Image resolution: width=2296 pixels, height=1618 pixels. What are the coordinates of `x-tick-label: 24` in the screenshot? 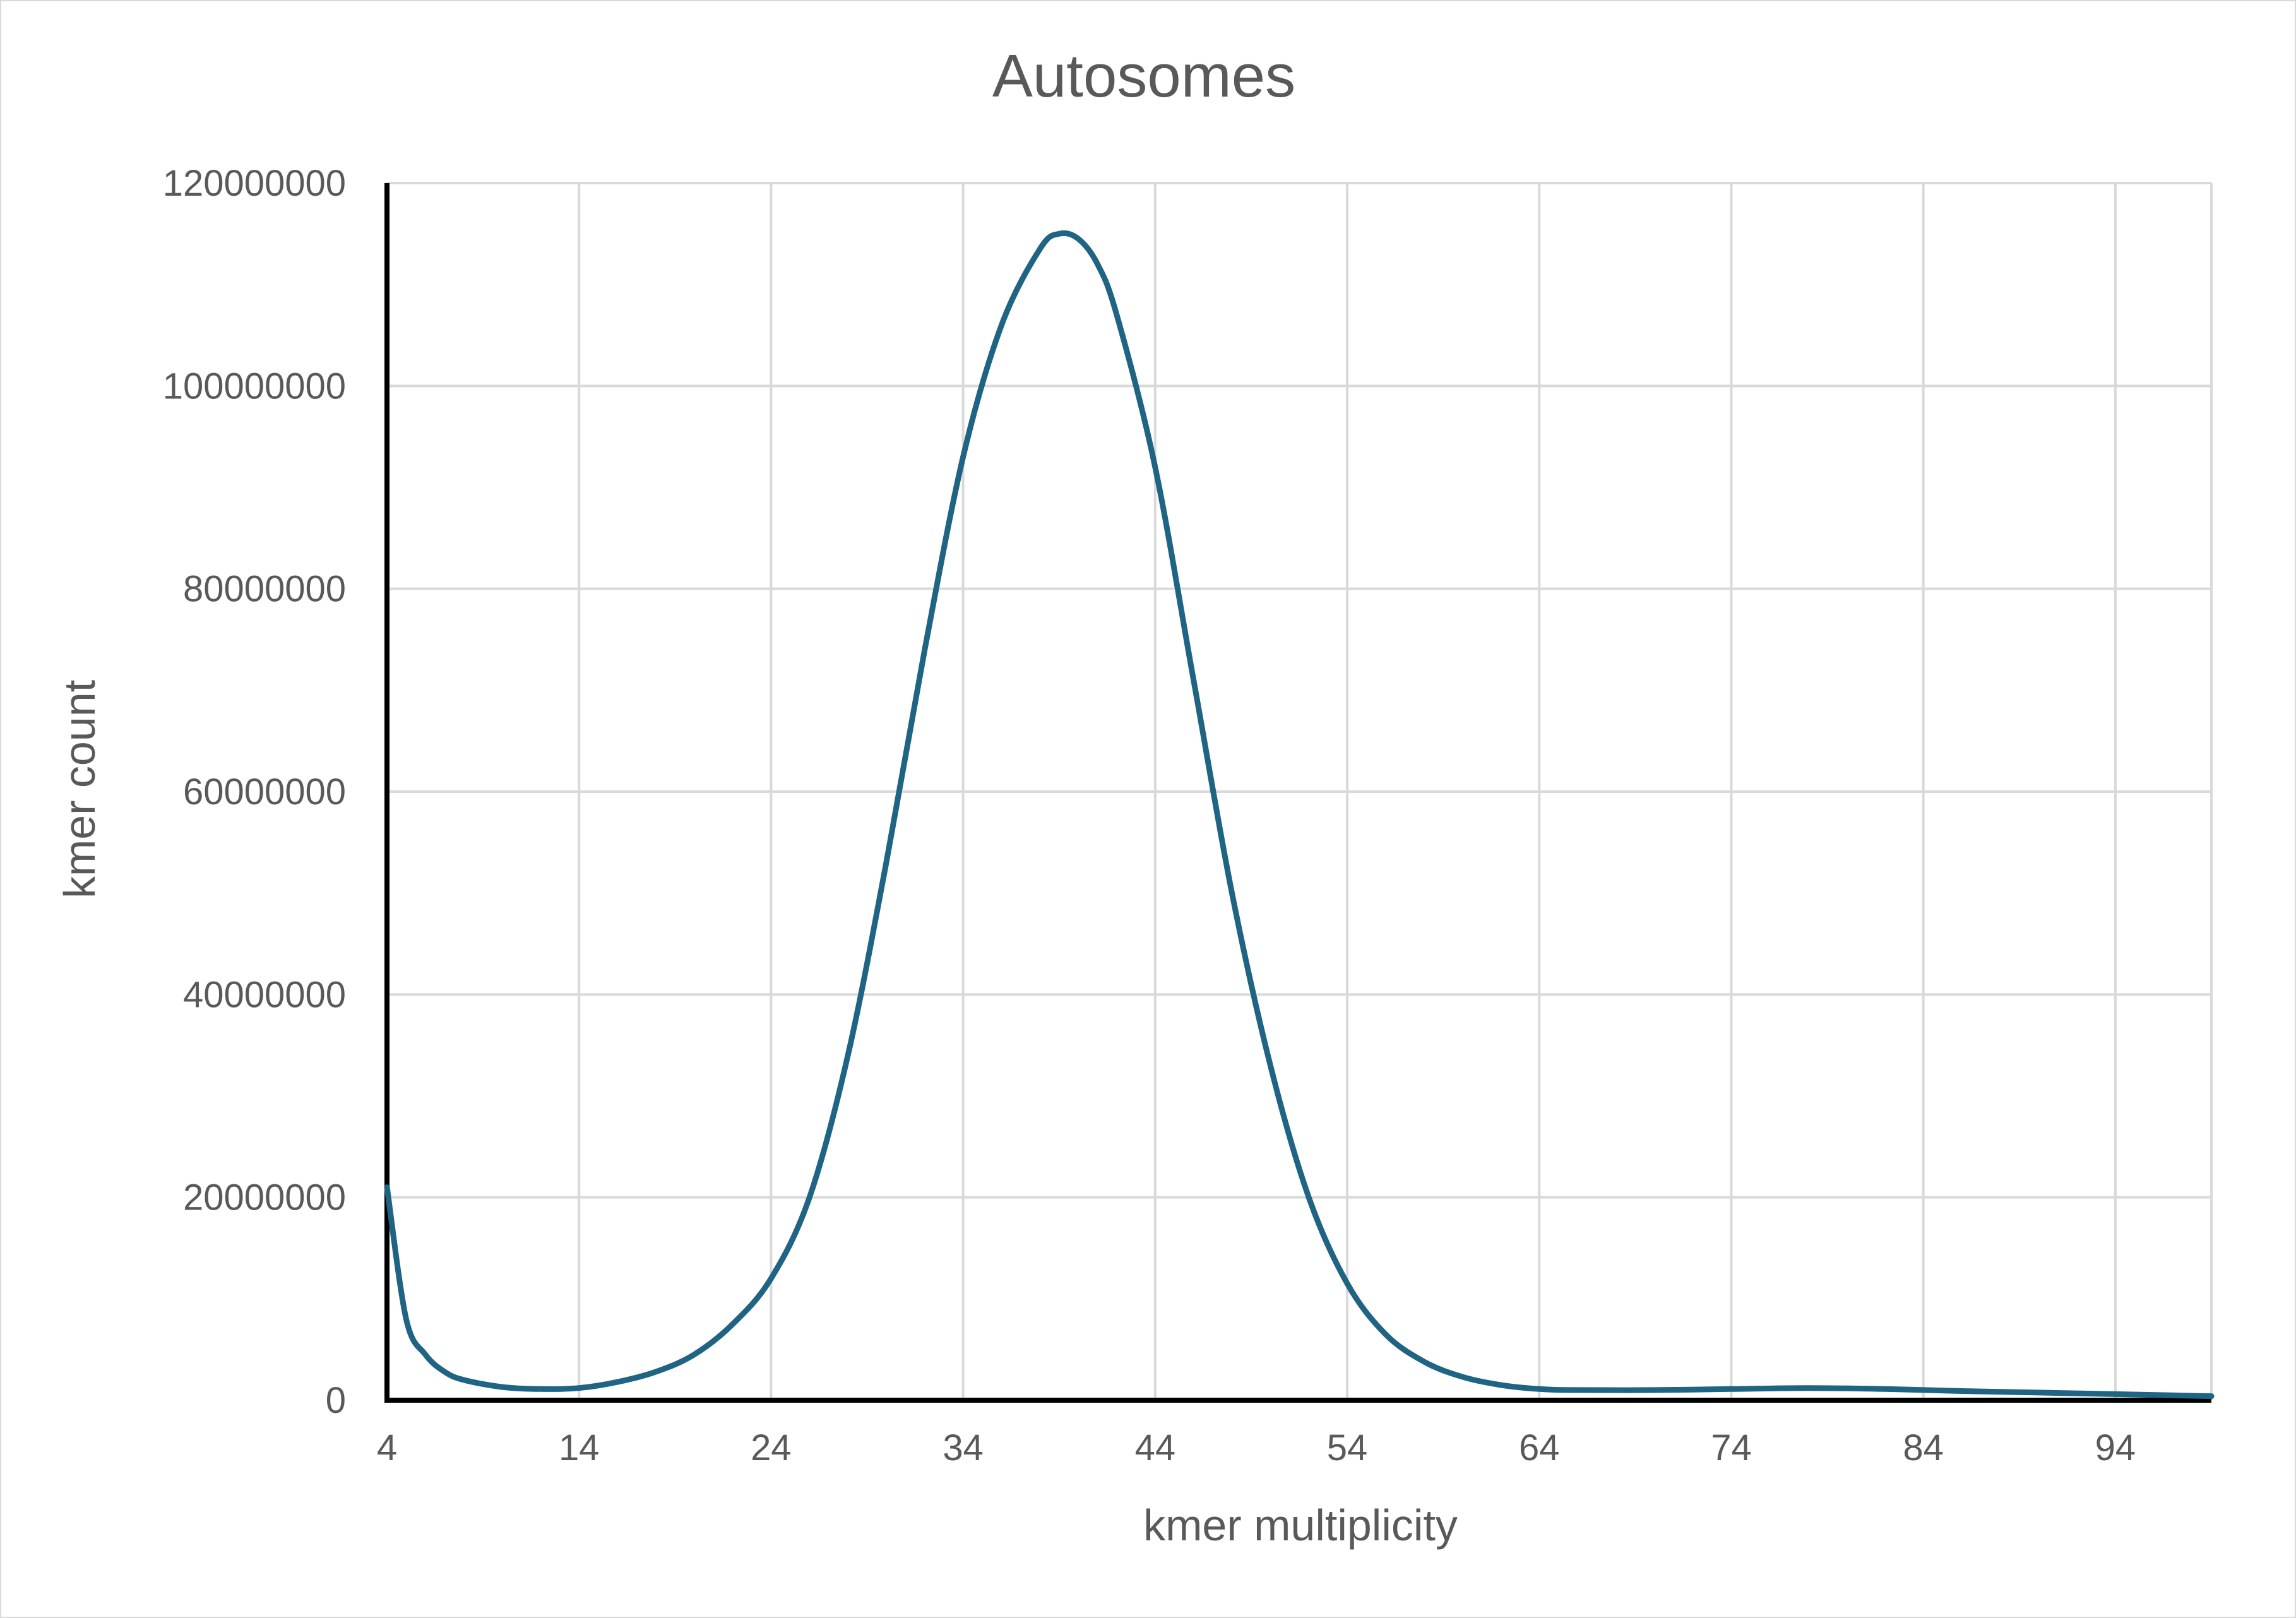 It's located at (772, 1447).